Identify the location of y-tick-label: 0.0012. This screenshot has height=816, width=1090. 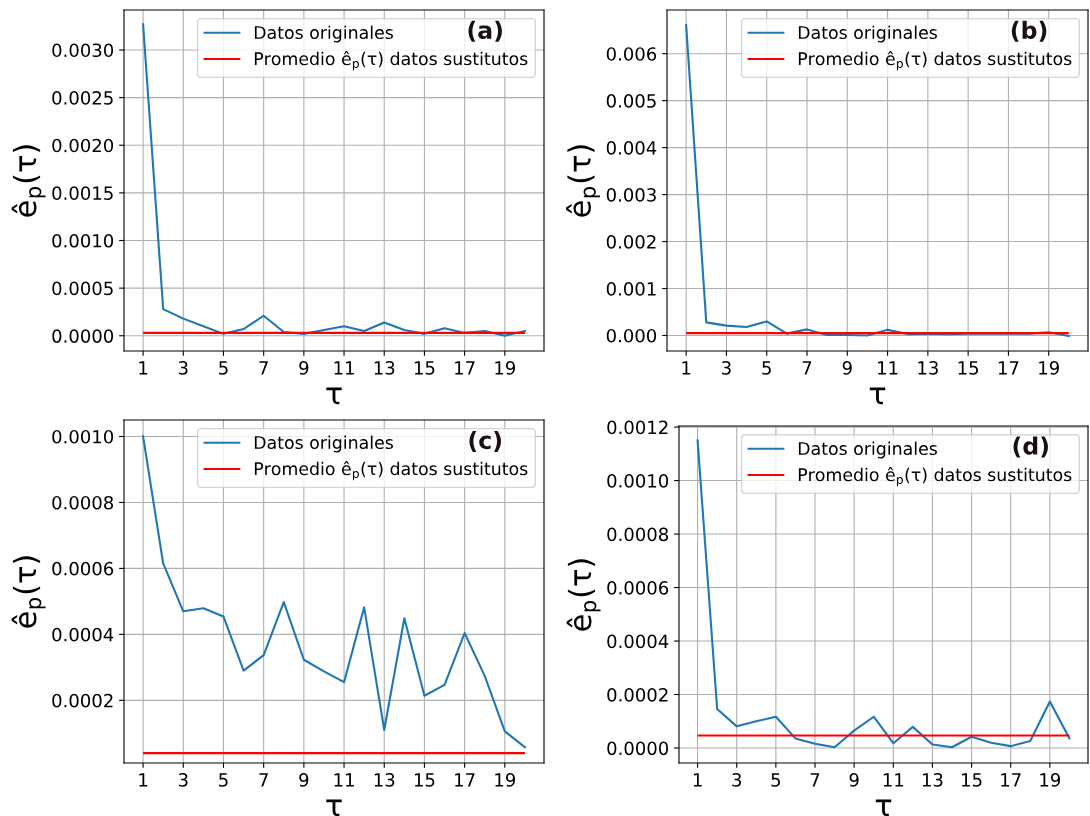
(637, 427).